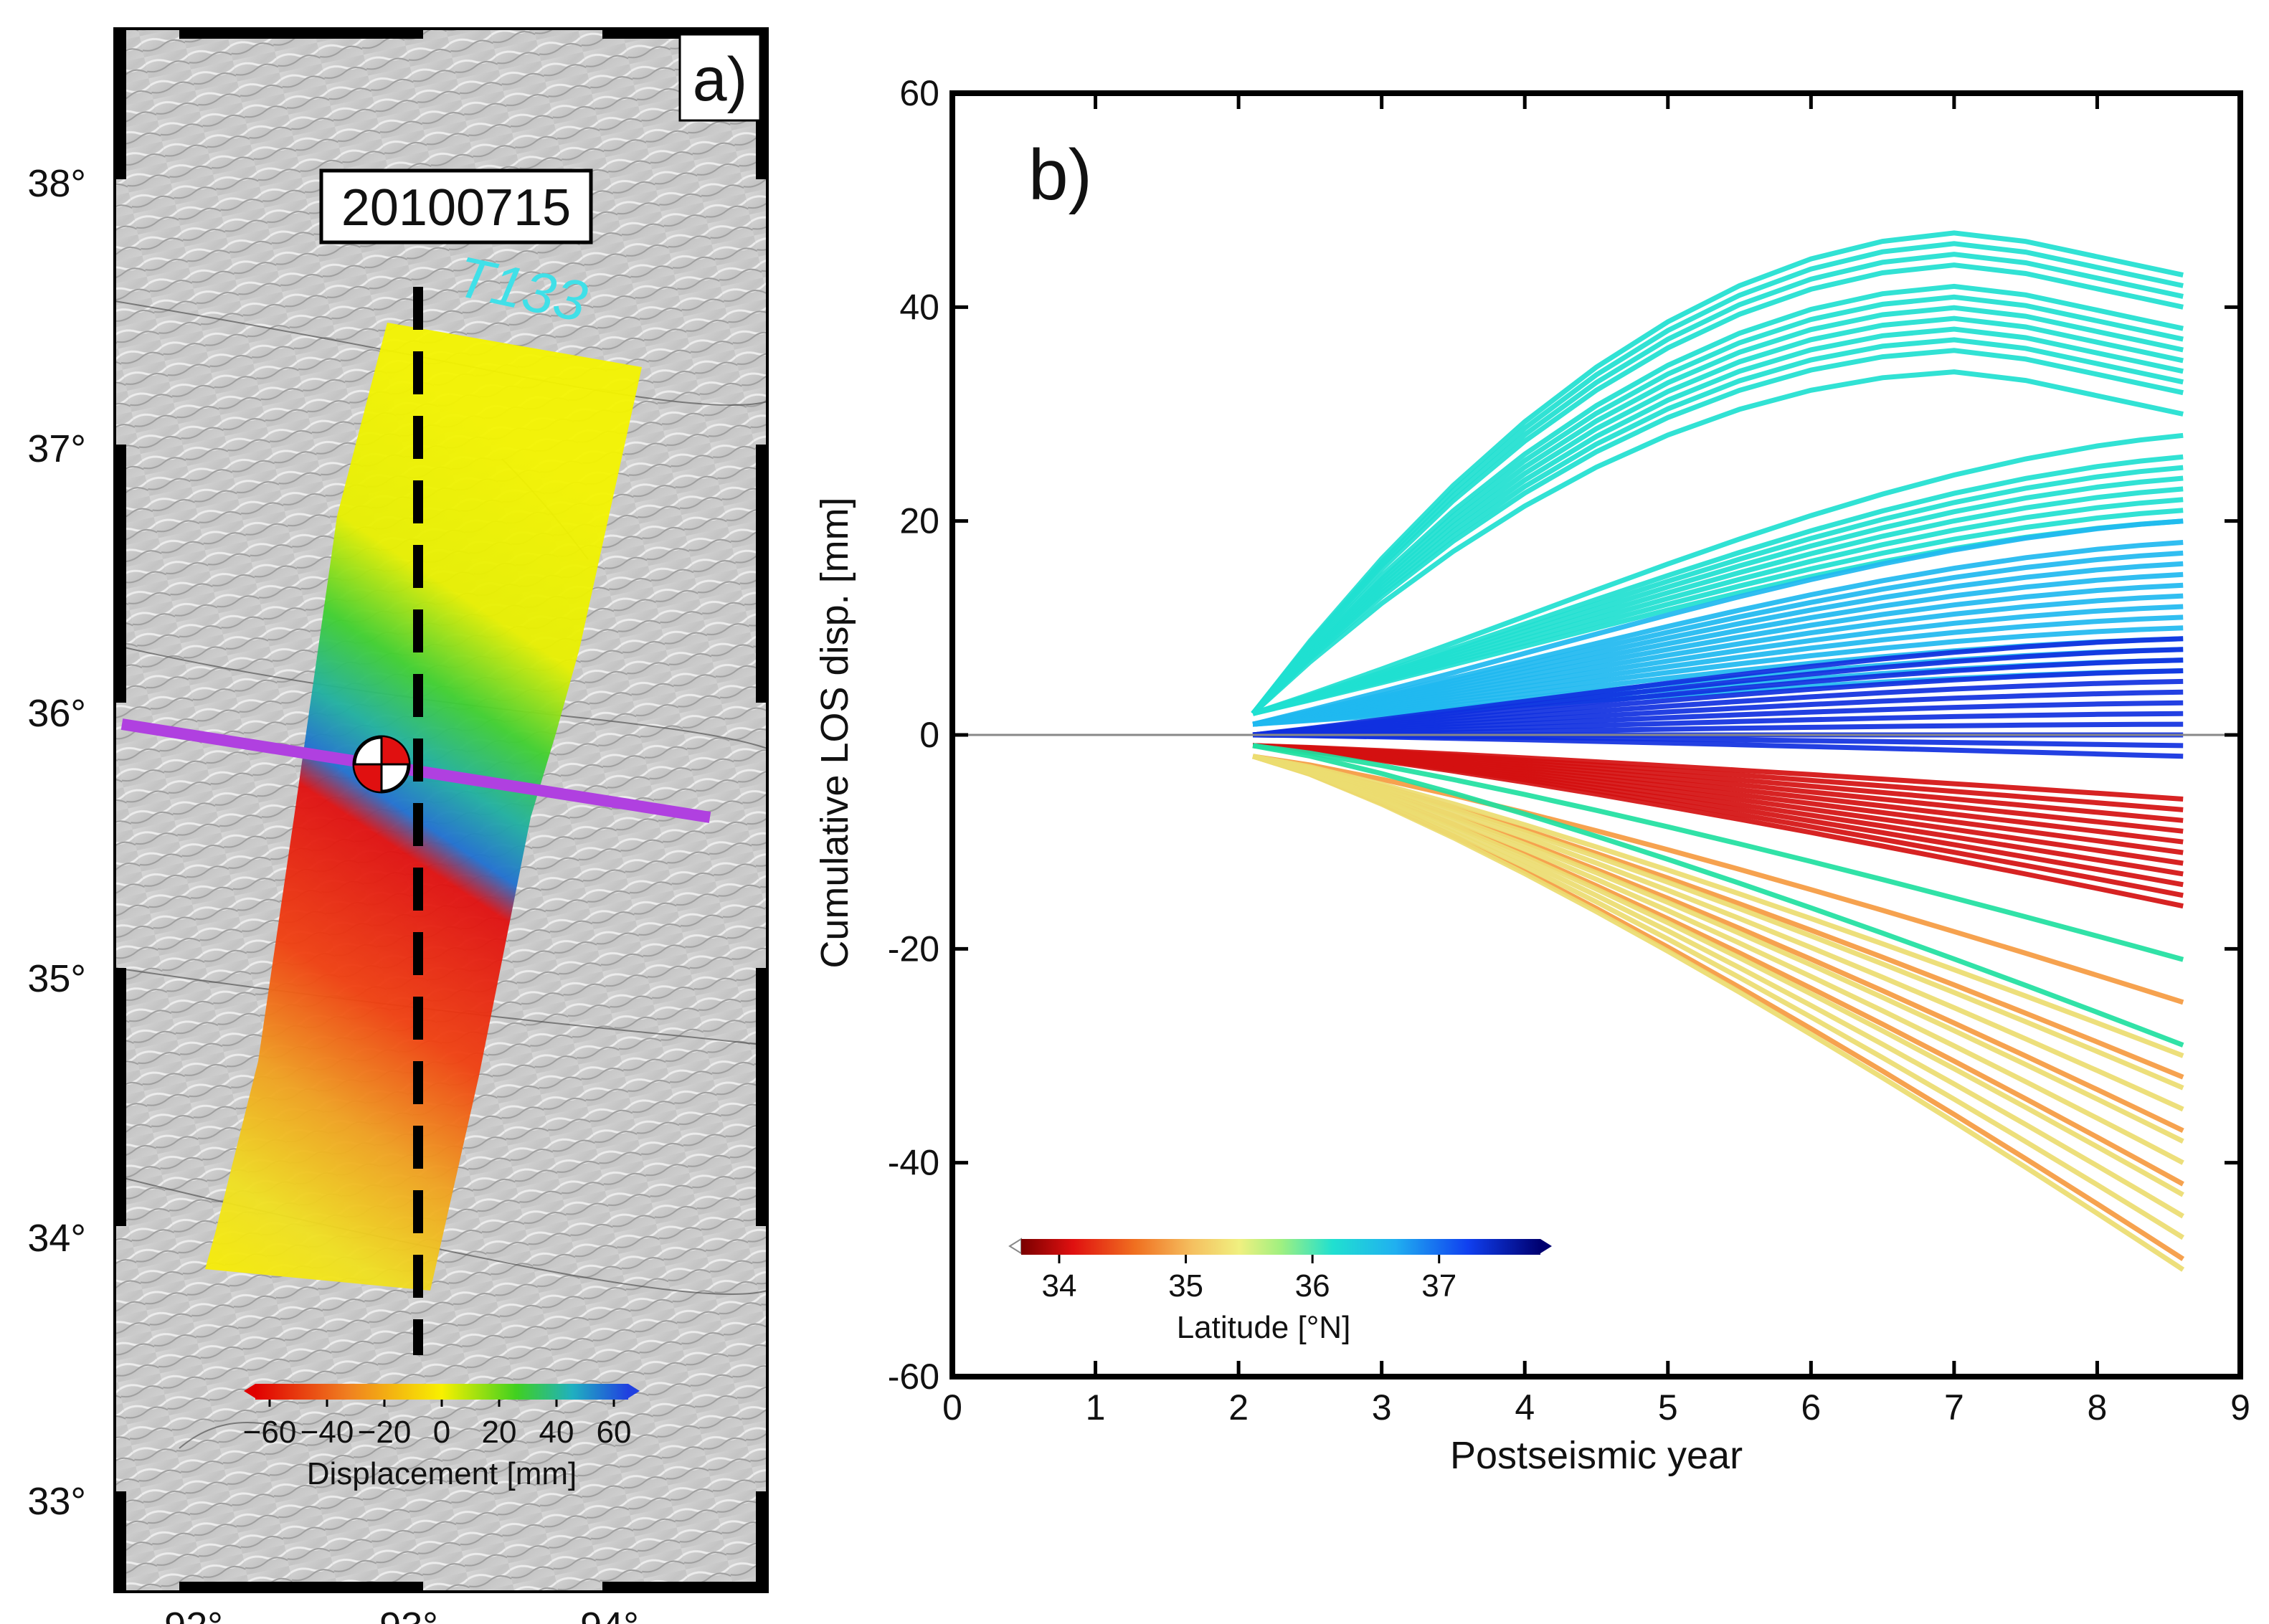  What do you see at coordinates (56, 978) in the screenshot?
I see `lat-tick: 35°` at bounding box center [56, 978].